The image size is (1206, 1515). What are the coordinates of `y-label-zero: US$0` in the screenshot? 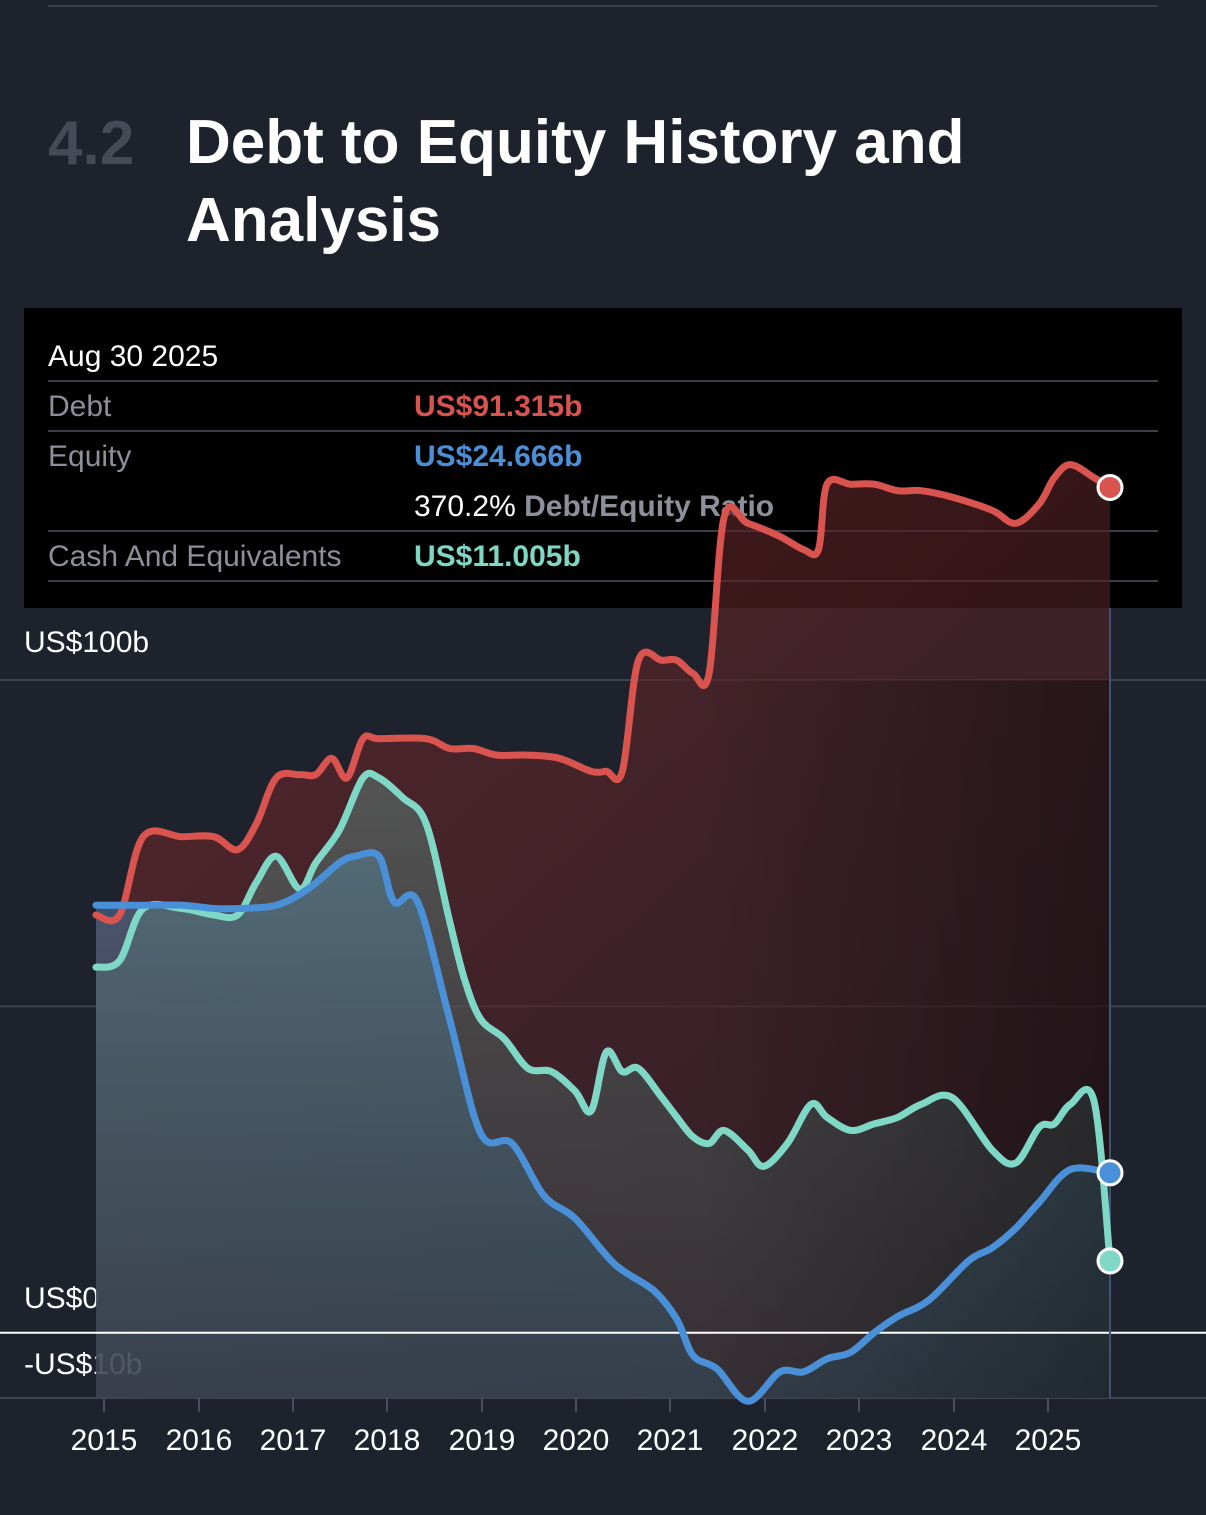 It's located at (62, 1298).